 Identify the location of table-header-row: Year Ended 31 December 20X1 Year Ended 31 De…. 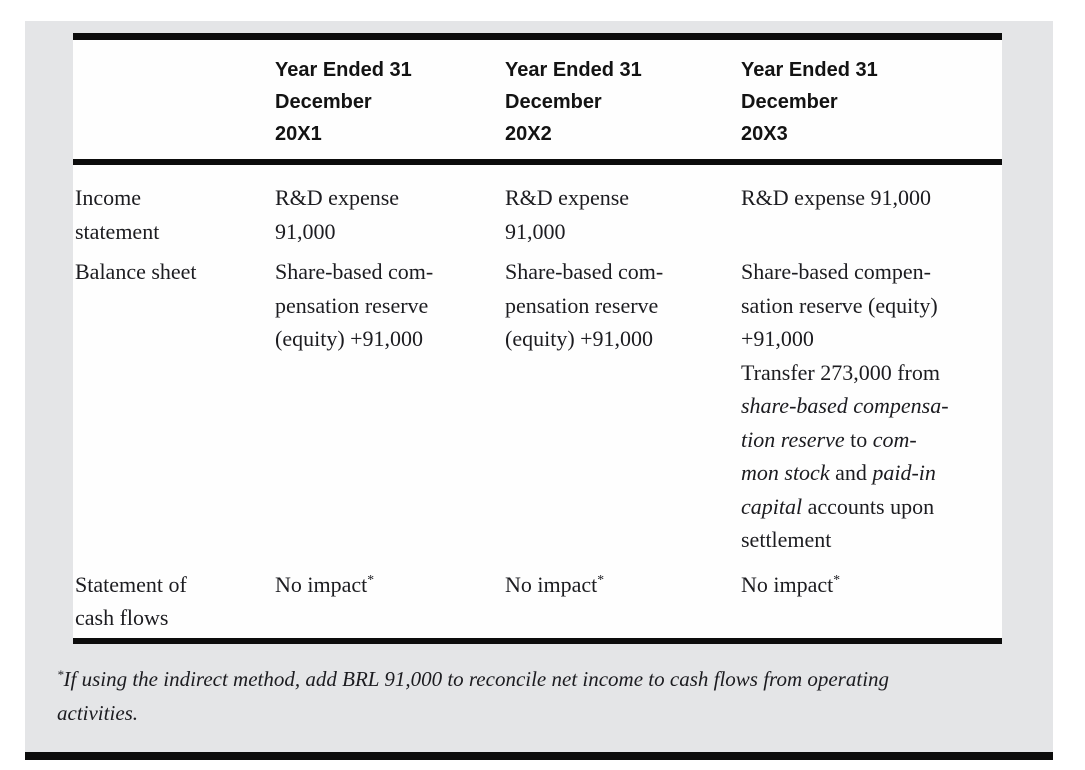
(537, 102).